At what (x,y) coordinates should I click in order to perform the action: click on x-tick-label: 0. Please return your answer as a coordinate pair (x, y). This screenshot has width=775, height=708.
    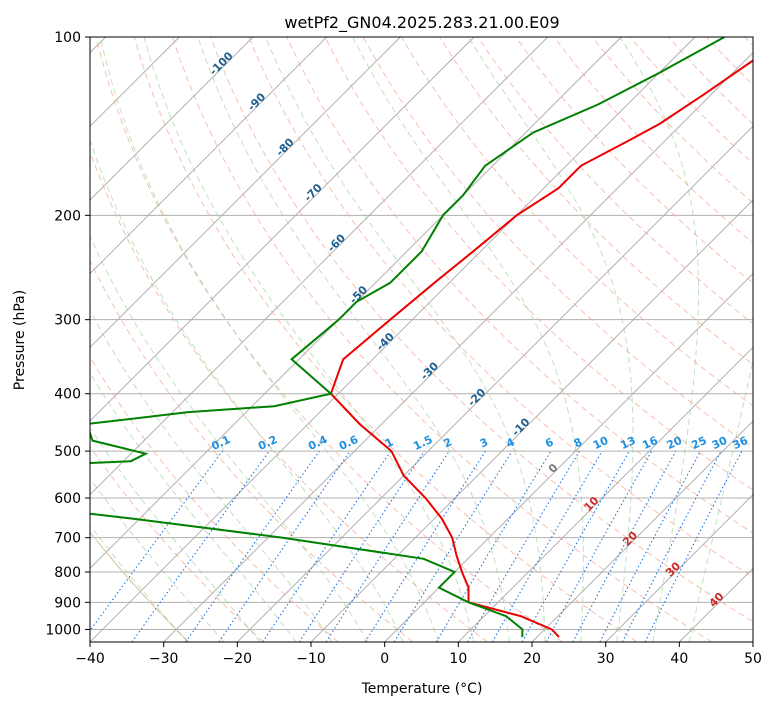
    Looking at the image, I should click on (384, 659).